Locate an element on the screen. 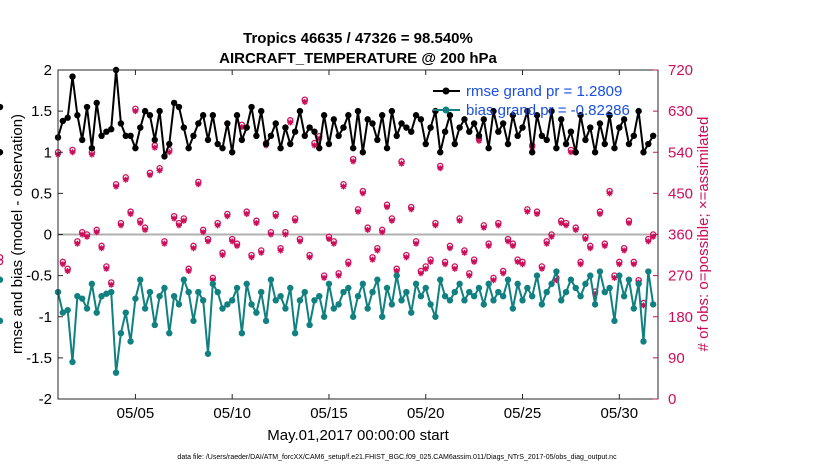 Image resolution: width=830 pixels, height=470 pixels. rmse-line is located at coordinates (356, 113).